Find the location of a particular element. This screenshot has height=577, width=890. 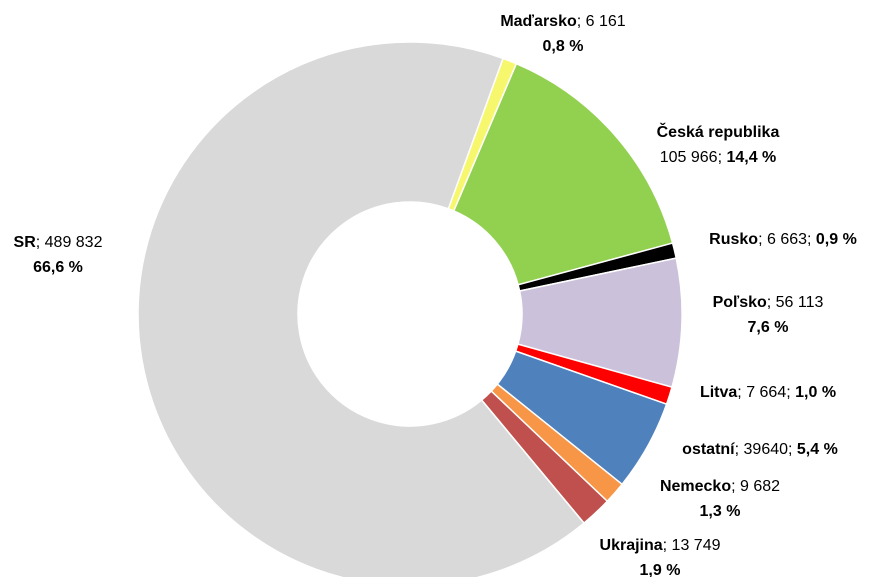

percent-label: 1,9 % is located at coordinates (660, 569).